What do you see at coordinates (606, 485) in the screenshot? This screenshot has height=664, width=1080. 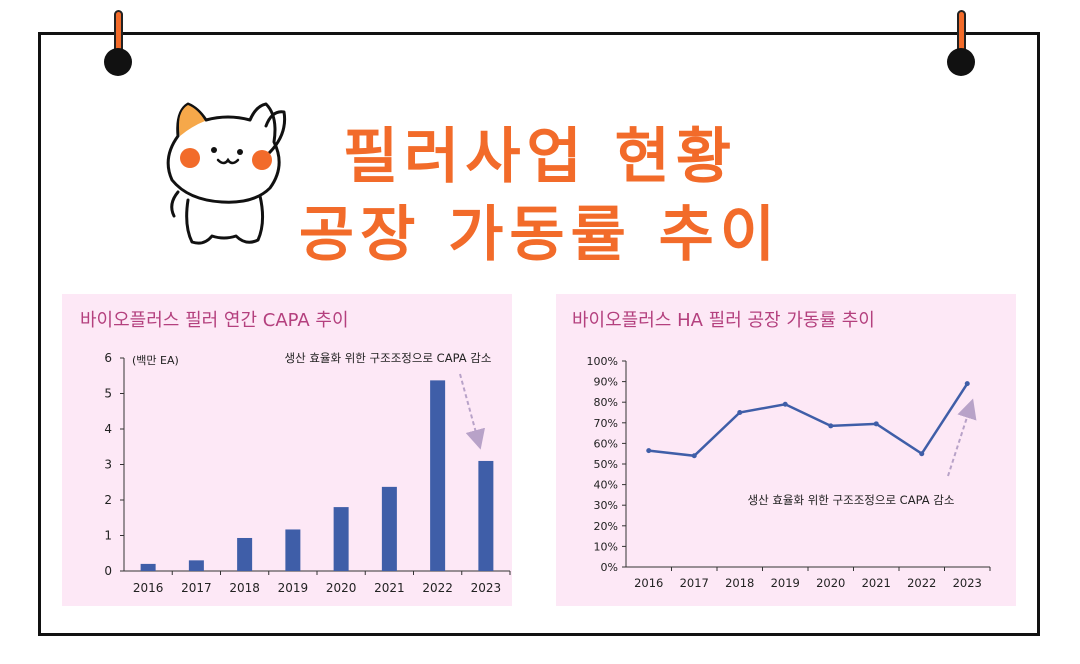 I see `y-tick-label: 40%` at bounding box center [606, 485].